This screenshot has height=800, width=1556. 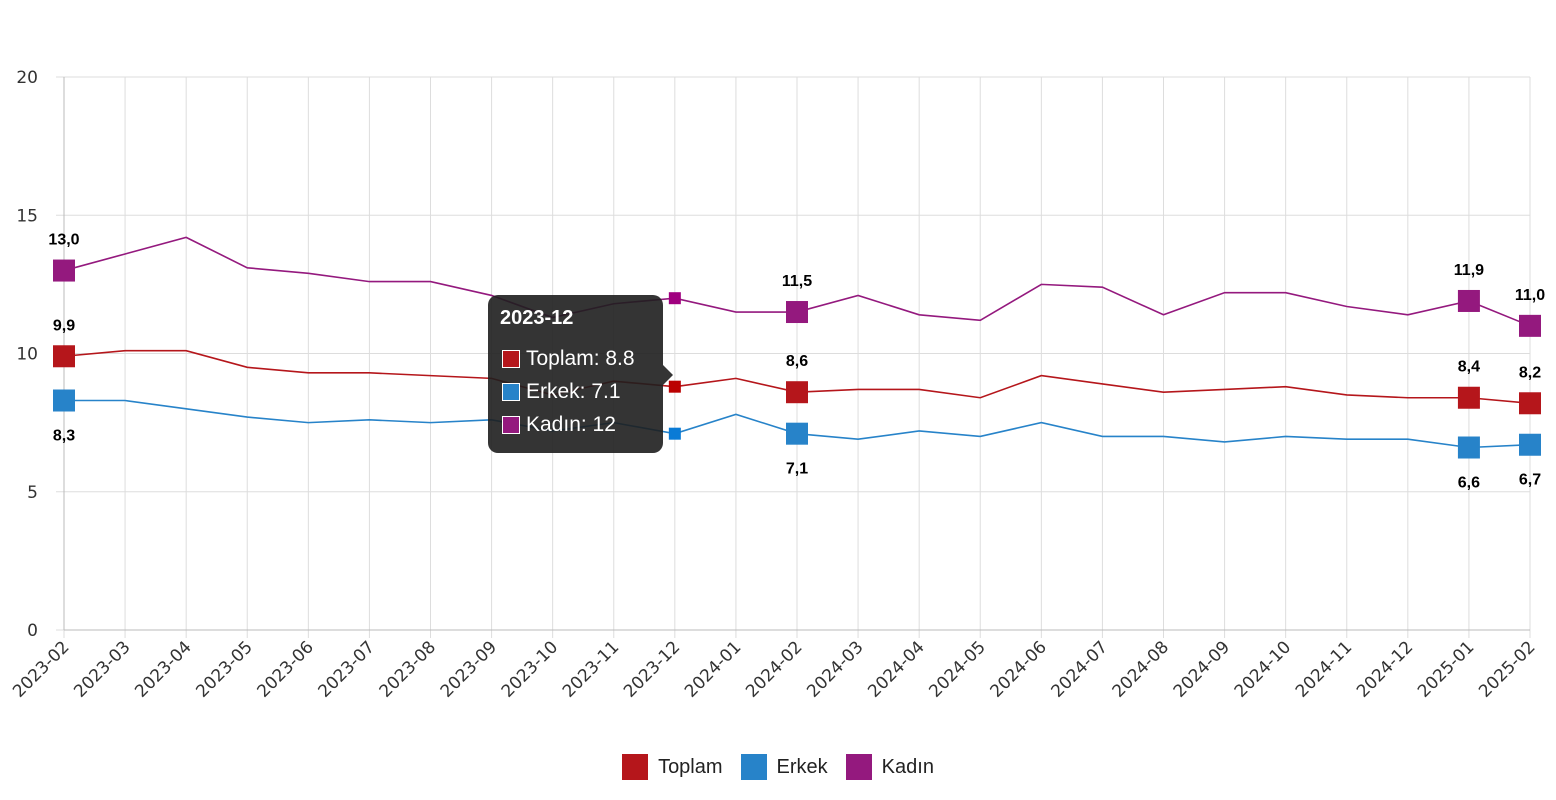 What do you see at coordinates (802, 766) in the screenshot?
I see `legend-label: Erkek` at bounding box center [802, 766].